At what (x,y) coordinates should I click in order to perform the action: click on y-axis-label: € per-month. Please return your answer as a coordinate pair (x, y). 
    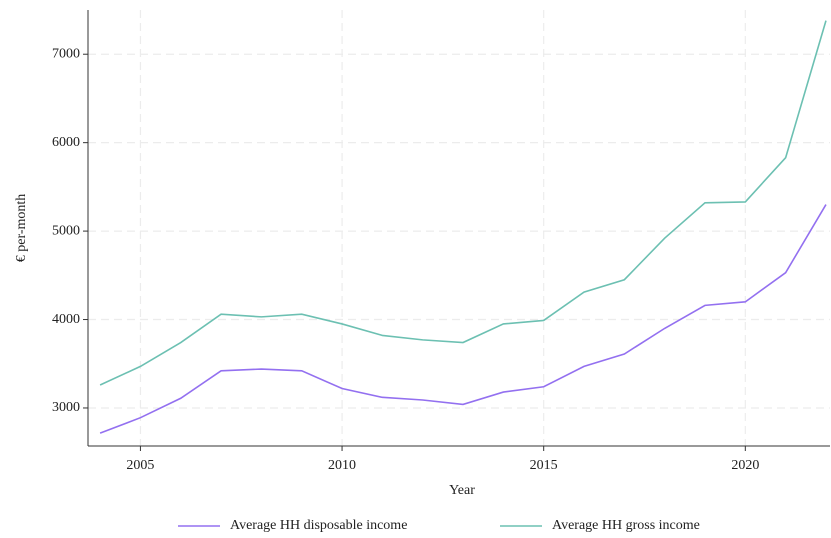
    Looking at the image, I should click on (21, 228).